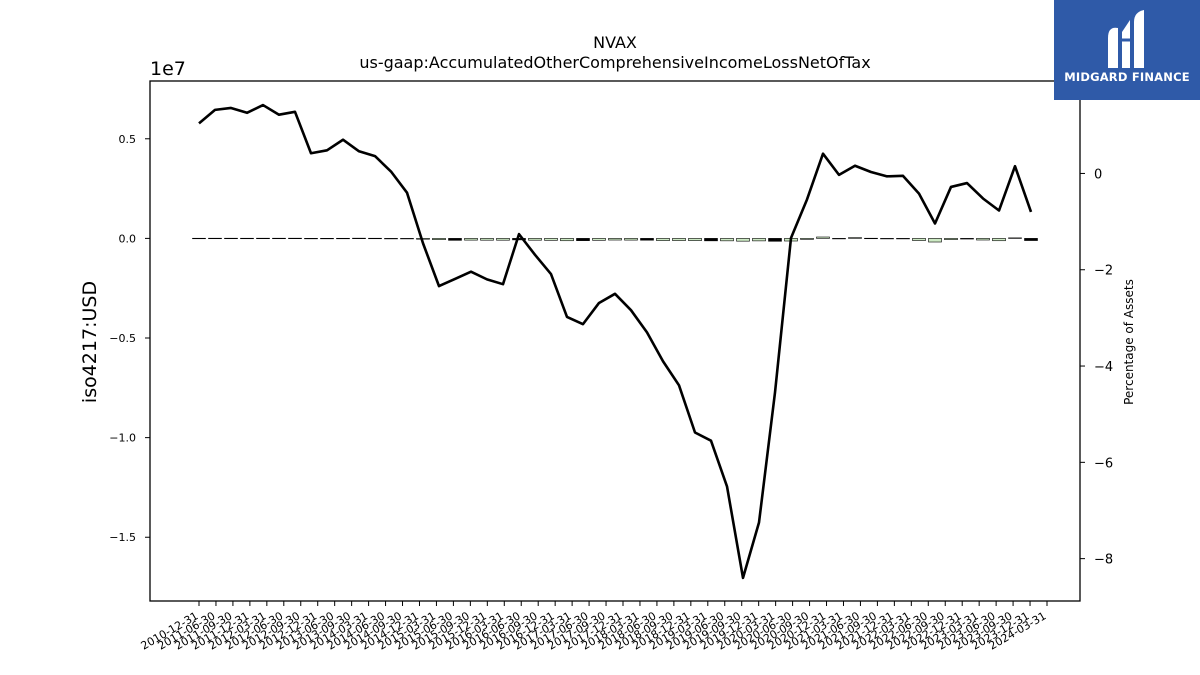  Describe the element at coordinates (1103, 560) in the screenshot. I see `y2-tick-label: −8` at that location.